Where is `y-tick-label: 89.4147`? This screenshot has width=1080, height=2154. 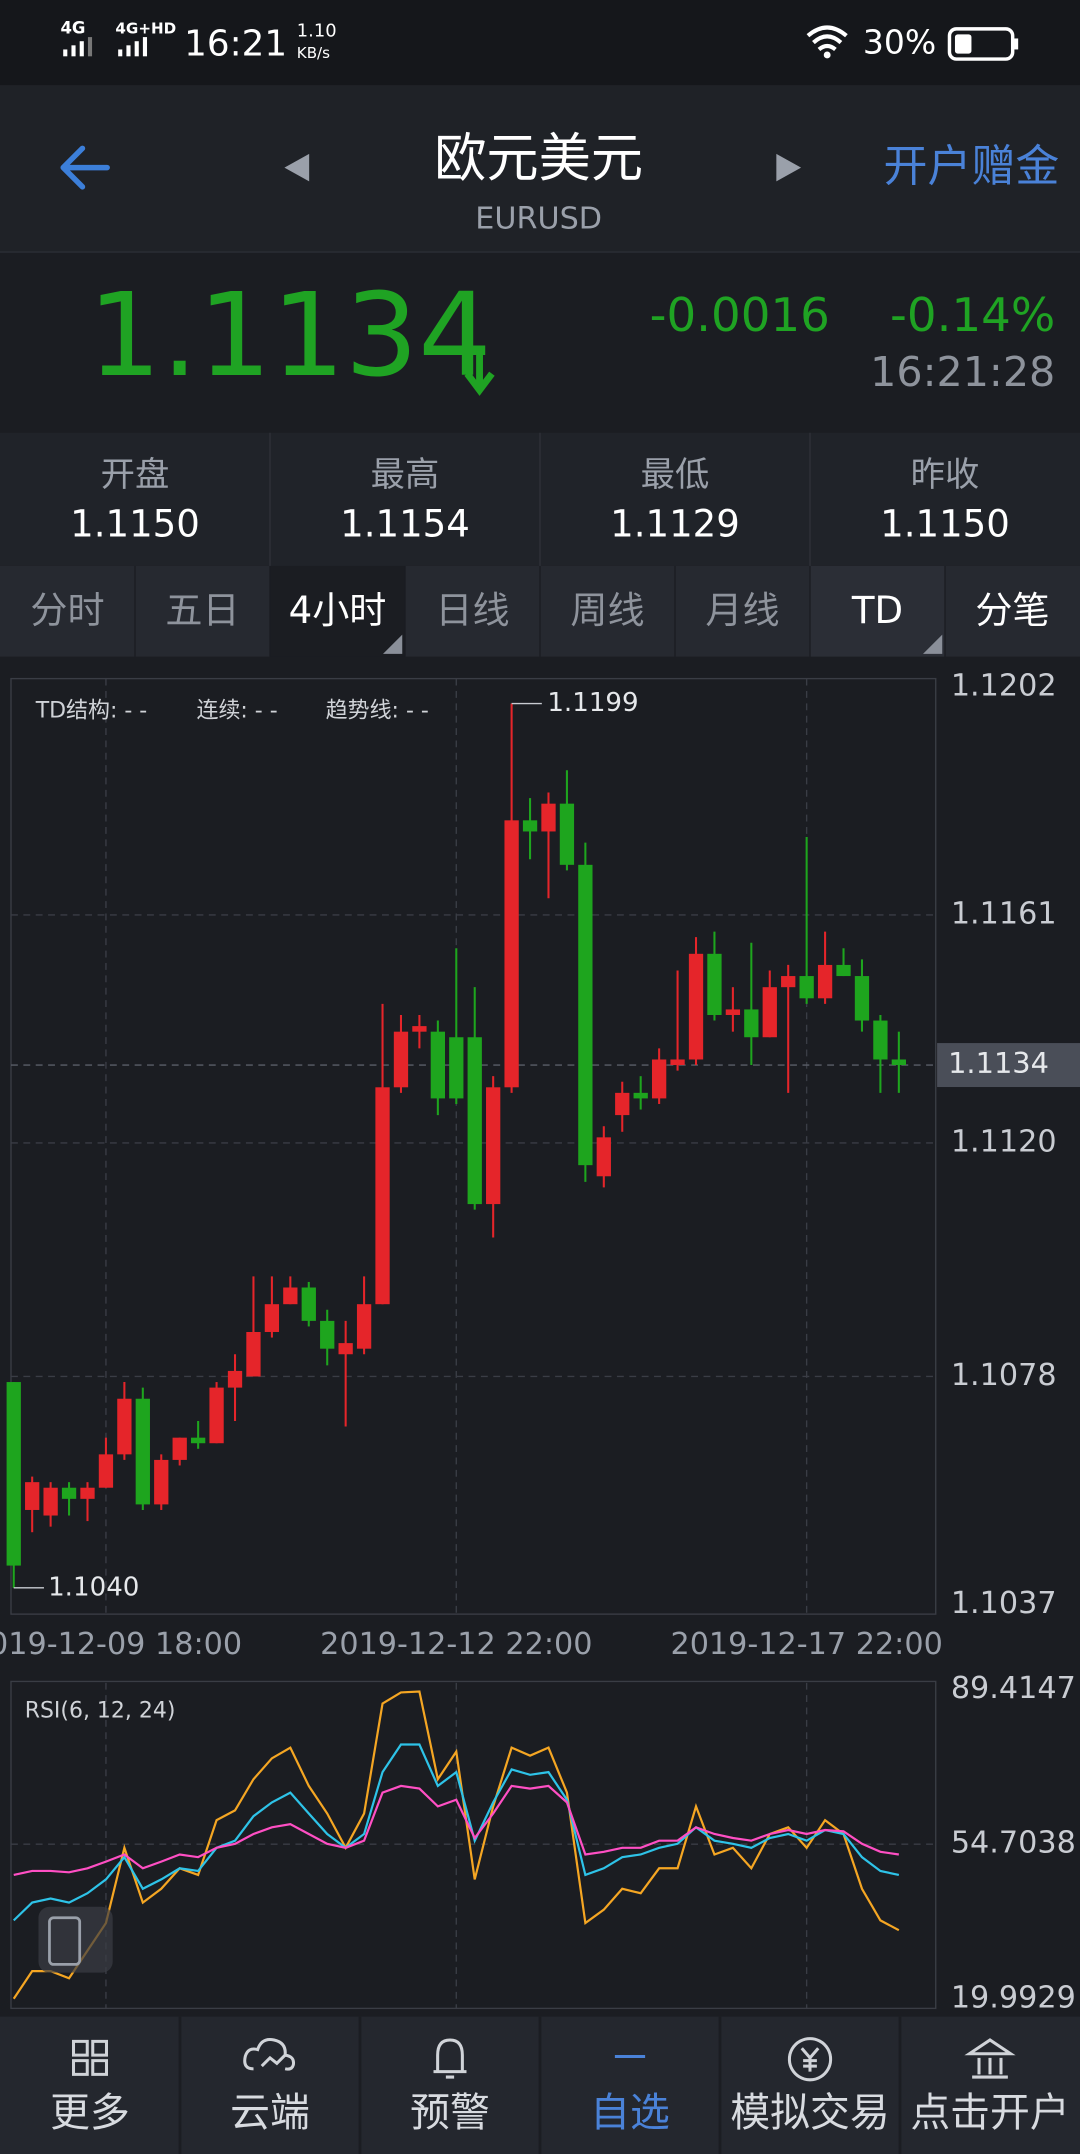
y-tick-label: 89.4147 is located at coordinates (1013, 1688).